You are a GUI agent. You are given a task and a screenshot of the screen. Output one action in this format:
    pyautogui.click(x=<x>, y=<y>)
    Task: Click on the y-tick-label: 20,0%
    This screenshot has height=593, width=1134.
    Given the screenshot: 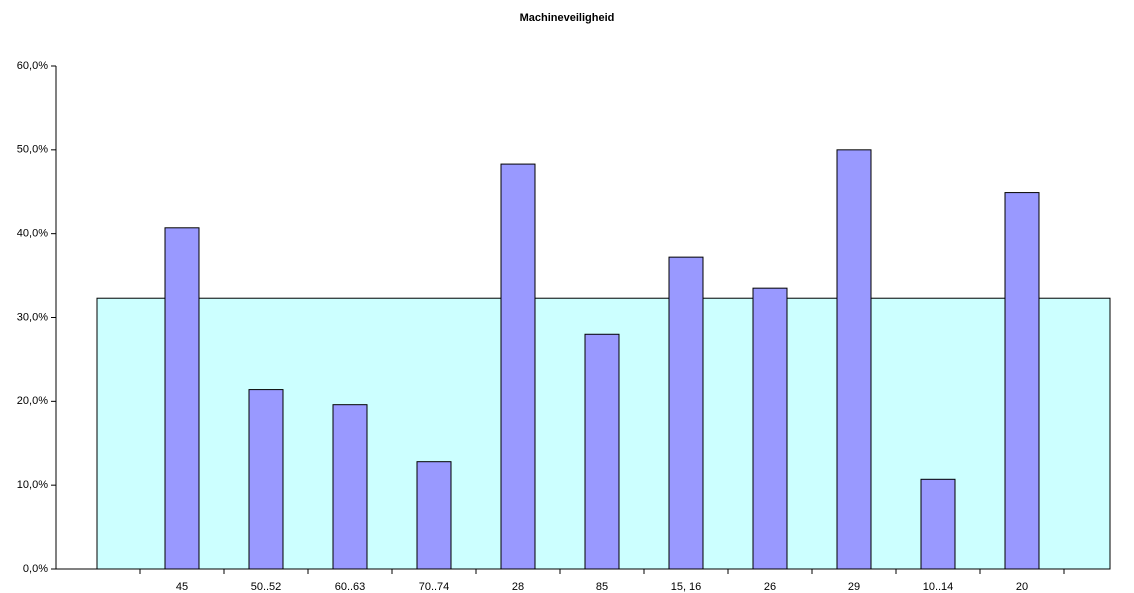 What is the action you would take?
    pyautogui.click(x=32, y=401)
    